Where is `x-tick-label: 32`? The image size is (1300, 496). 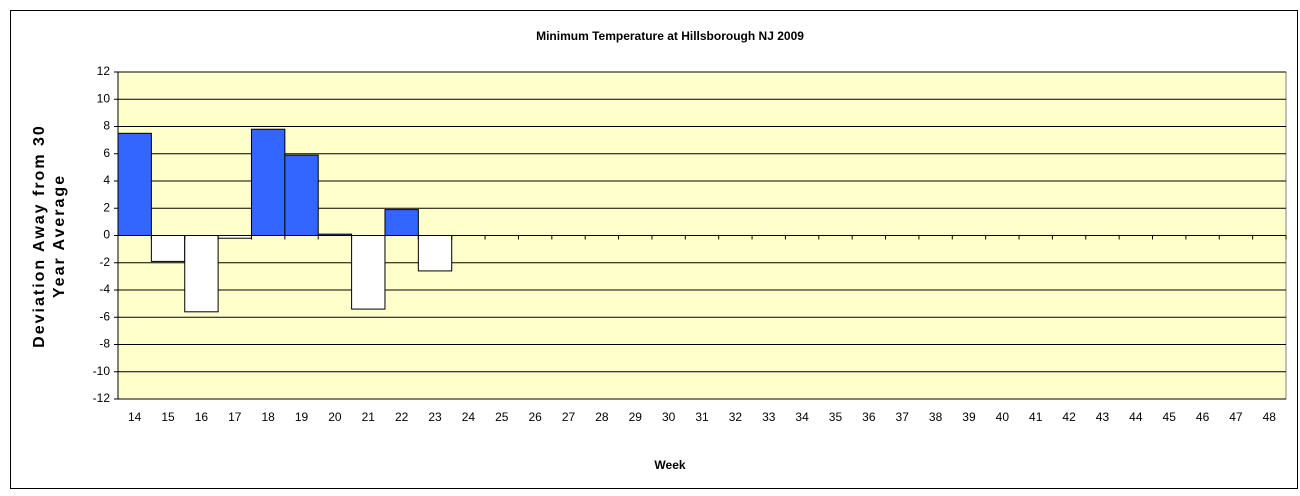 x-tick-label: 32 is located at coordinates (736, 417).